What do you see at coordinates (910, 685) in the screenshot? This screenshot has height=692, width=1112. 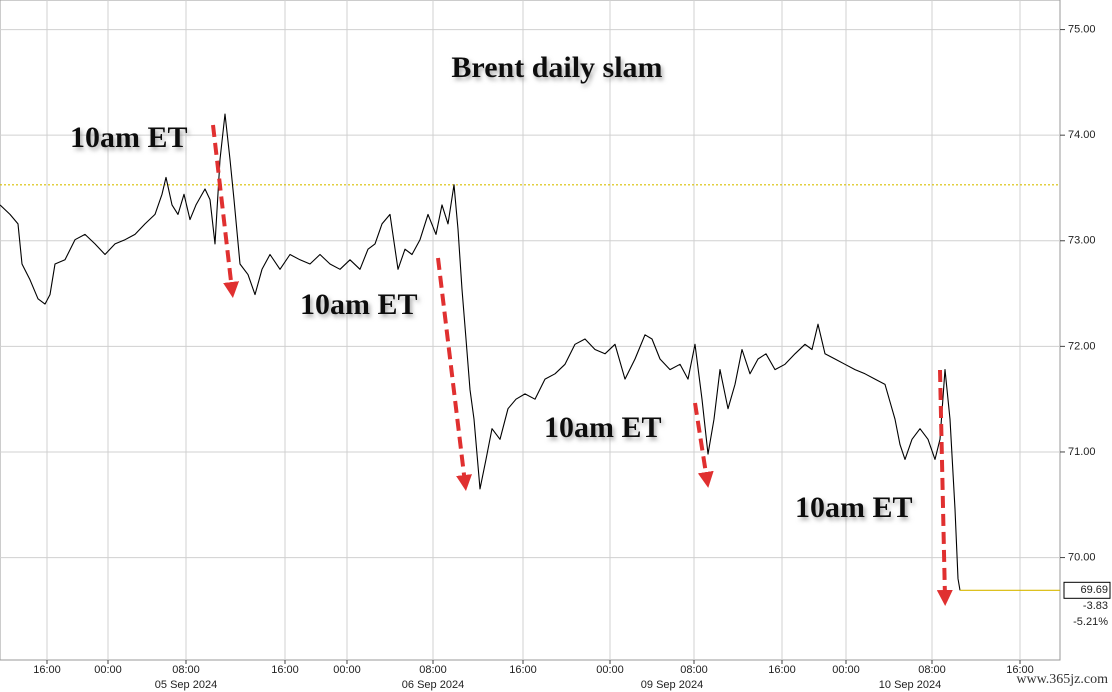 I see `date-label: 10 Sep 2024` at bounding box center [910, 685].